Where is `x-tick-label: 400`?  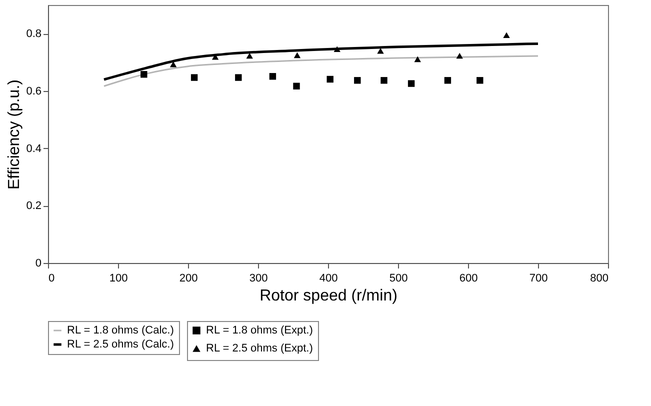
x-tick-label: 400 is located at coordinates (328, 278).